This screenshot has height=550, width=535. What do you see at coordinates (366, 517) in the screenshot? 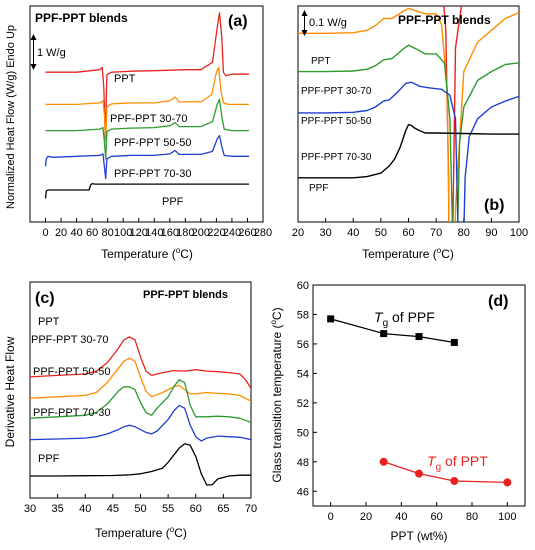
I see `panel-d-x-tick-label: 20` at bounding box center [366, 517].